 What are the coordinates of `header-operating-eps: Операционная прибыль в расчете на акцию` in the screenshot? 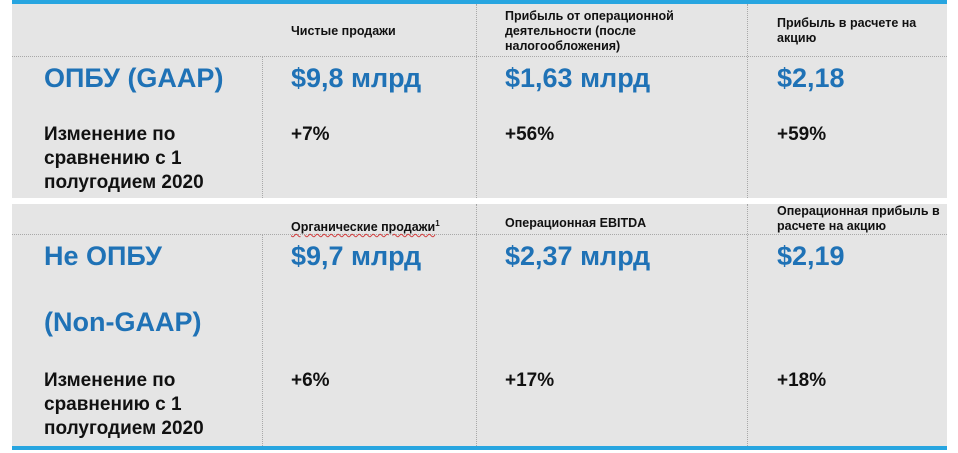 It's located at (858, 218).